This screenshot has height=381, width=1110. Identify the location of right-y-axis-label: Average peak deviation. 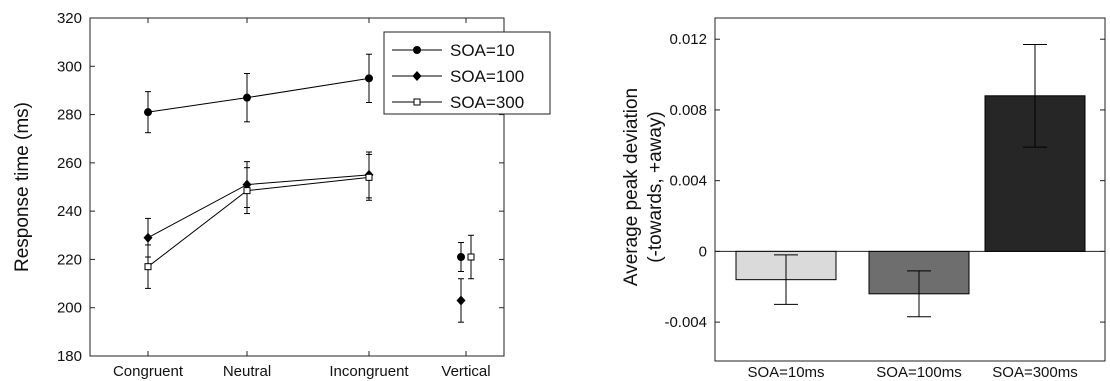
(631, 187).